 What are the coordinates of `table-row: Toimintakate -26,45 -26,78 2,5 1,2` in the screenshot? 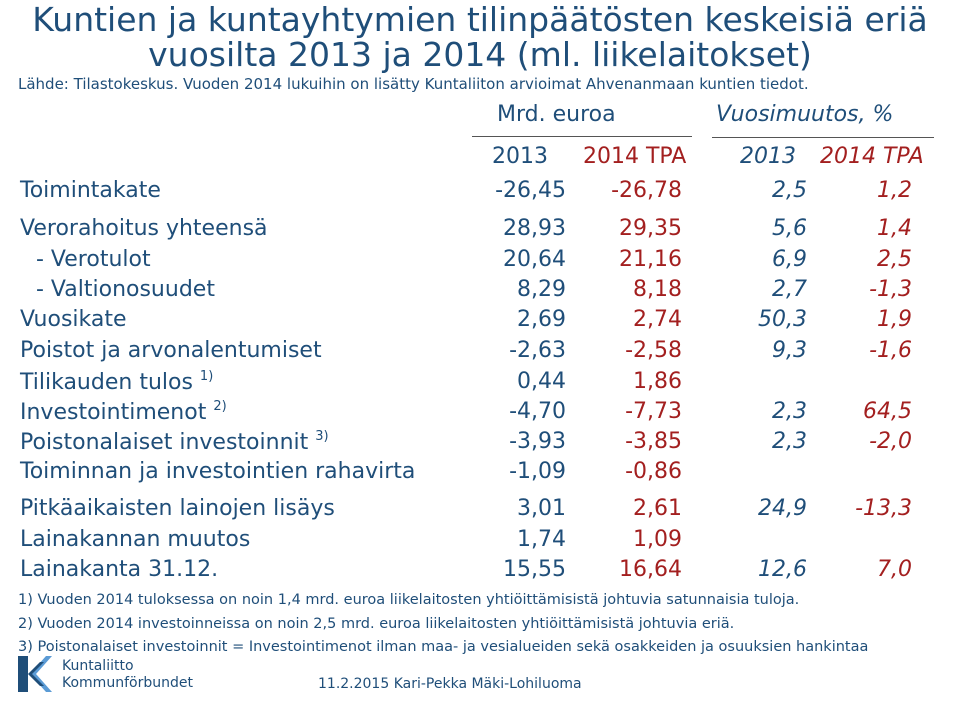 It's located at (480, 192).